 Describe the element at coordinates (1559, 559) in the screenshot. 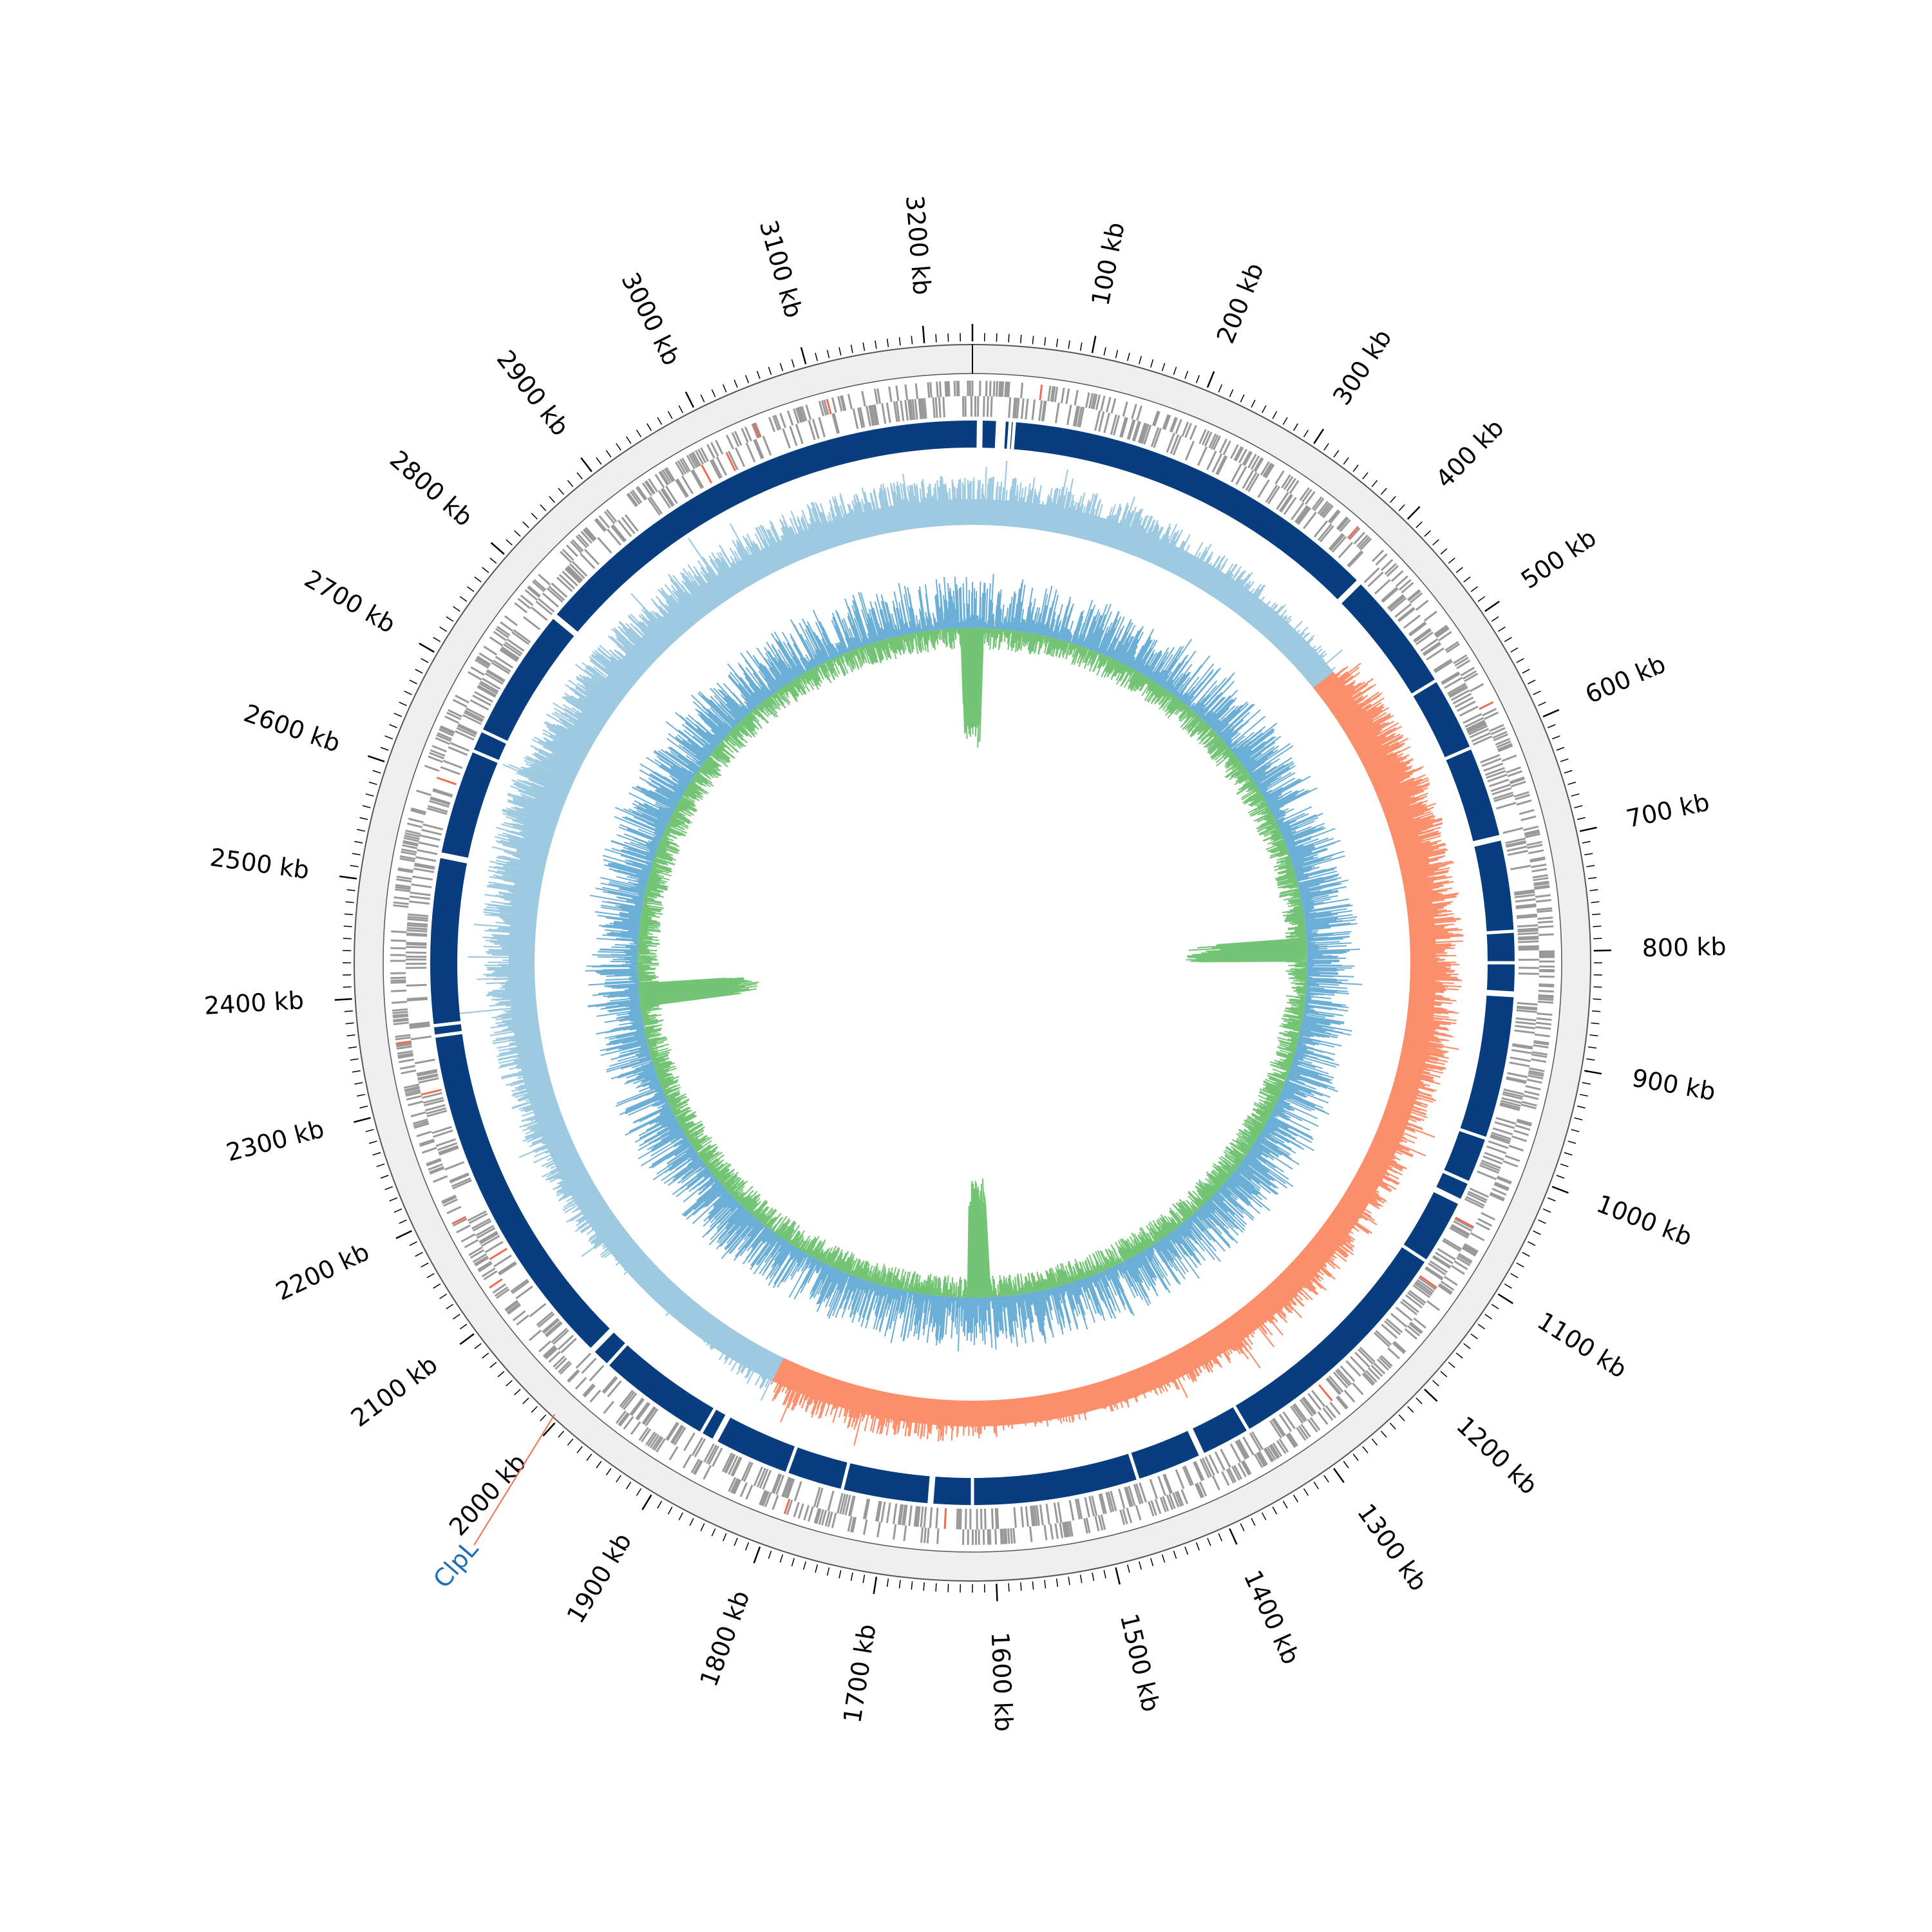

I see `tick-label: 500 kb` at that location.